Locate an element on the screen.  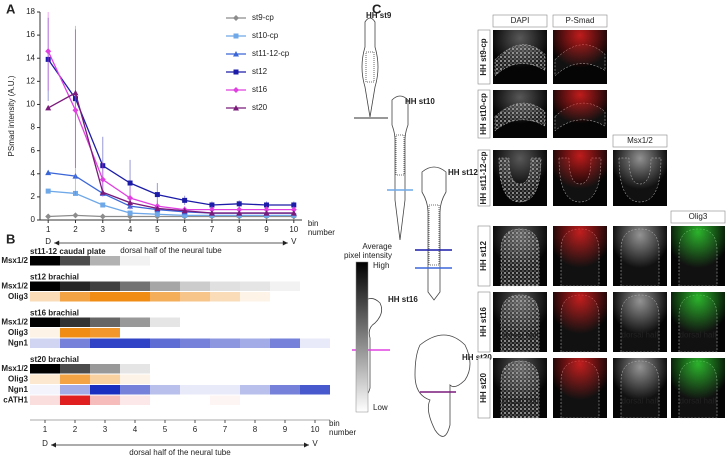
panel-label: A is located at coordinates (11, 8).